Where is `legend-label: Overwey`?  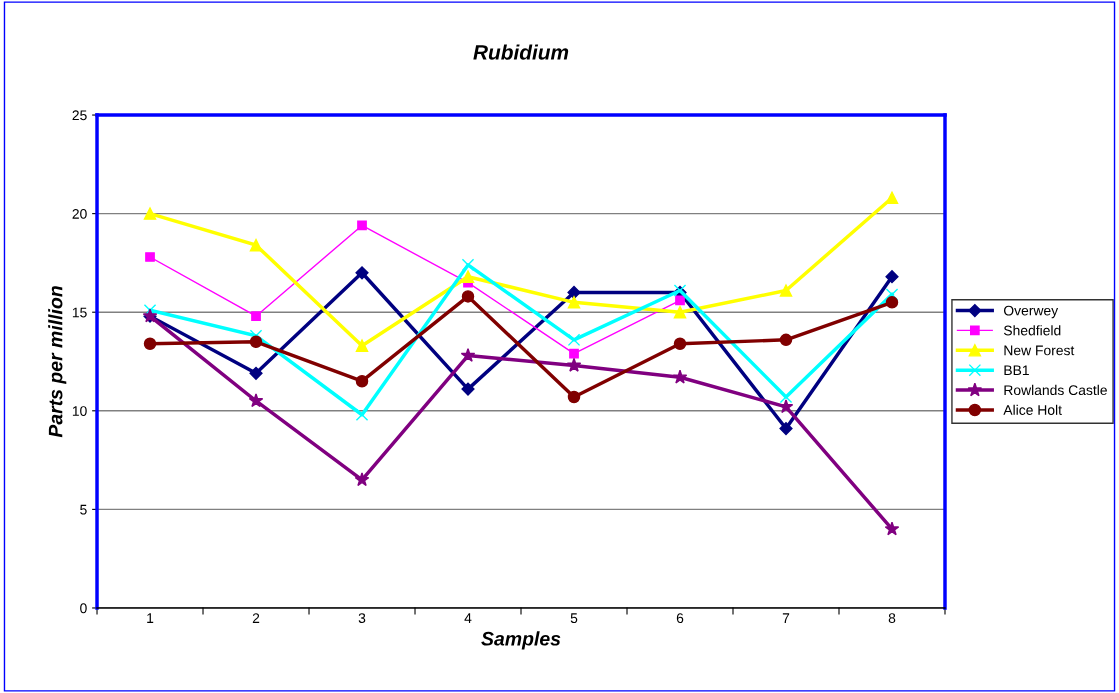 legend-label: Overwey is located at coordinates (1031, 312).